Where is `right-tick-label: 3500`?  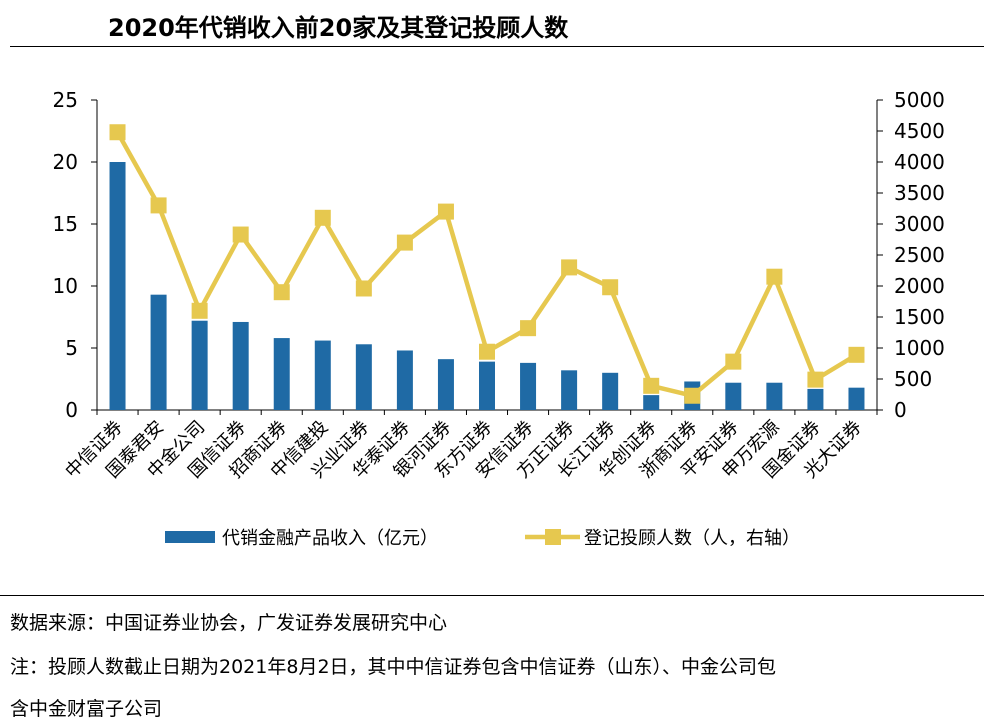
right-tick-label: 3500 is located at coordinates (919, 193).